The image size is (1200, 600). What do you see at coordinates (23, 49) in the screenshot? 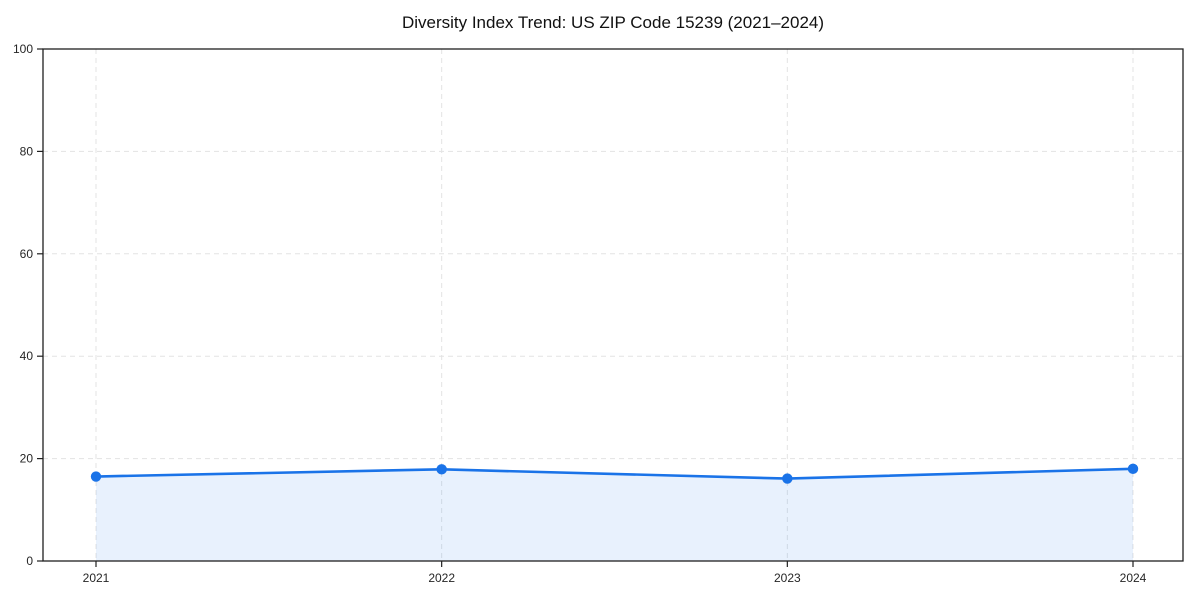
I see `y-tick-label: 100` at bounding box center [23, 49].